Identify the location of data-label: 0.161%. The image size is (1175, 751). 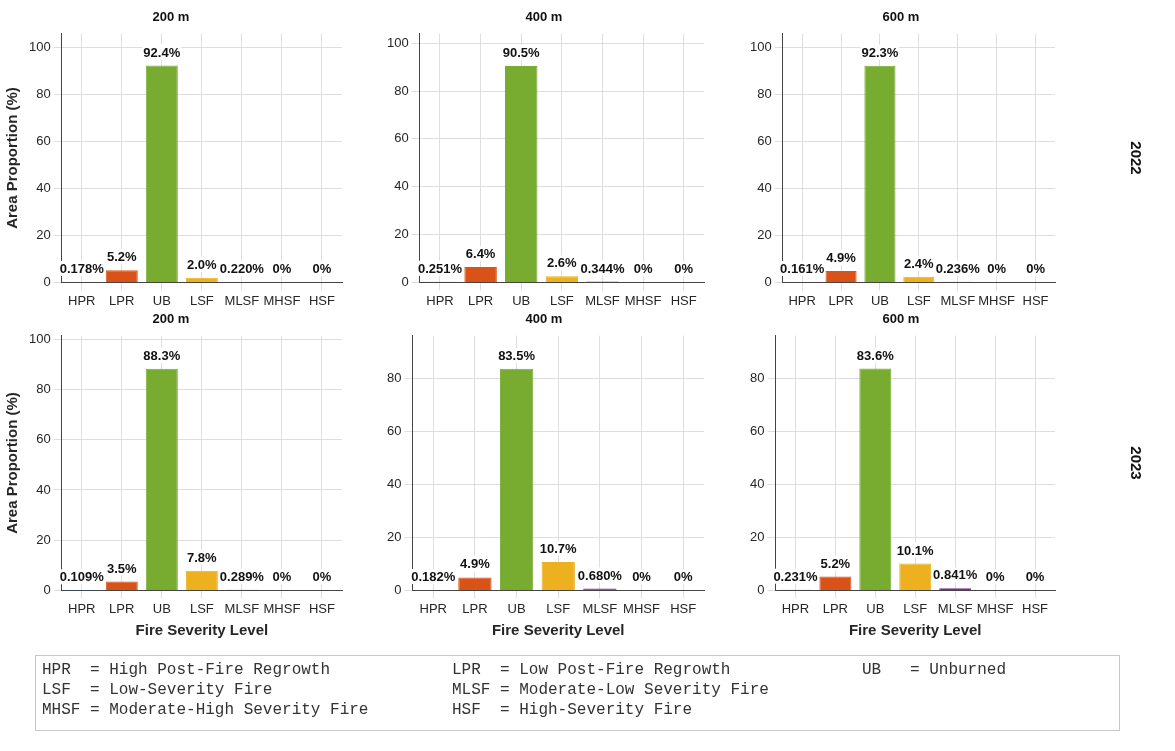
(802, 269).